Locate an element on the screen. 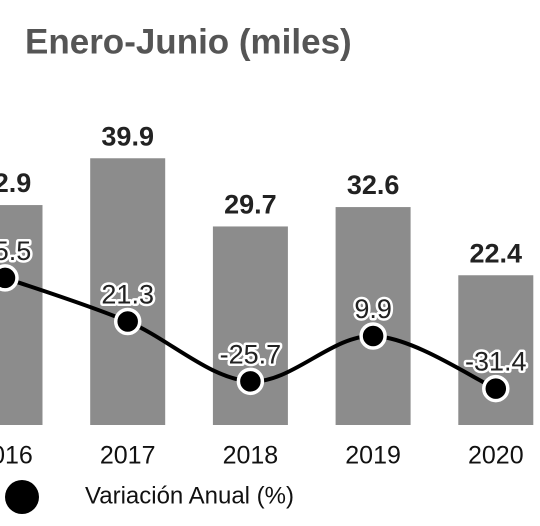  bar-value-label: 39.9 is located at coordinates (127, 136).